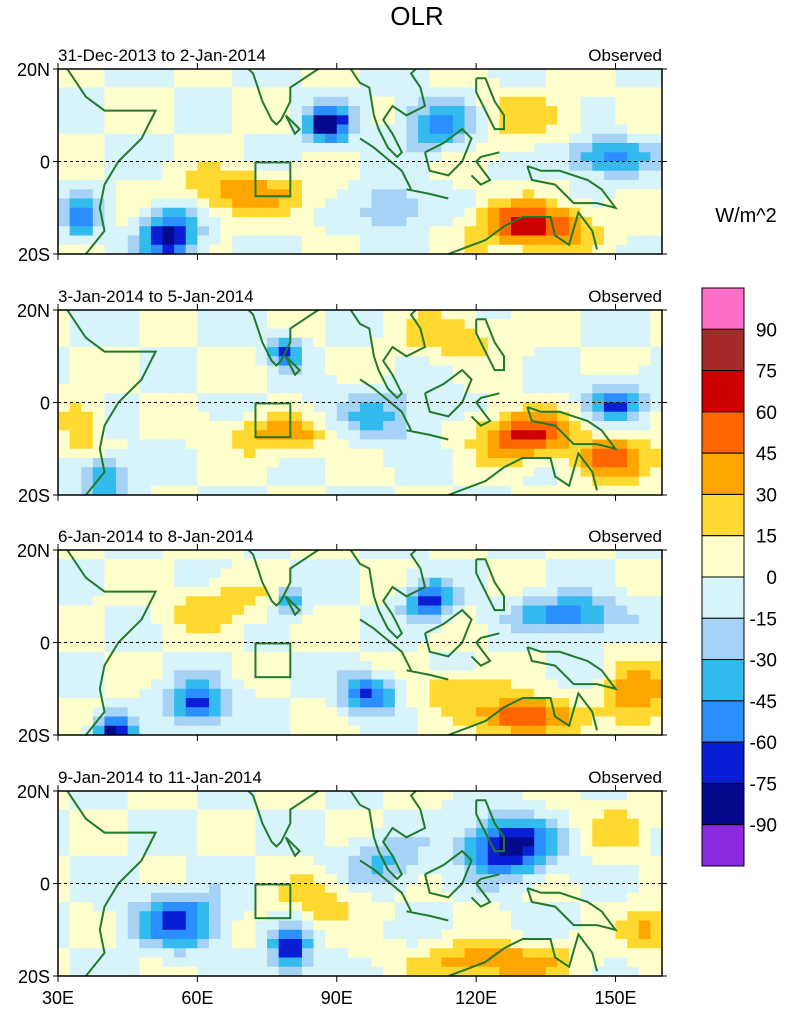 This screenshot has width=791, height=1013. What do you see at coordinates (723, 556) in the screenshot?
I see `colorbar-swatch` at bounding box center [723, 556].